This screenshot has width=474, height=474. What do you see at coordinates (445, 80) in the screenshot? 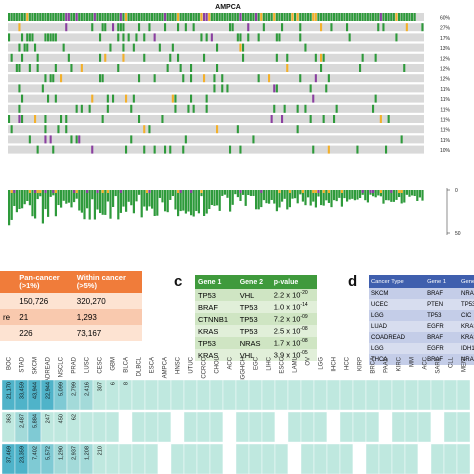
I see `row-percentage: 12%` at bounding box center [445, 80].